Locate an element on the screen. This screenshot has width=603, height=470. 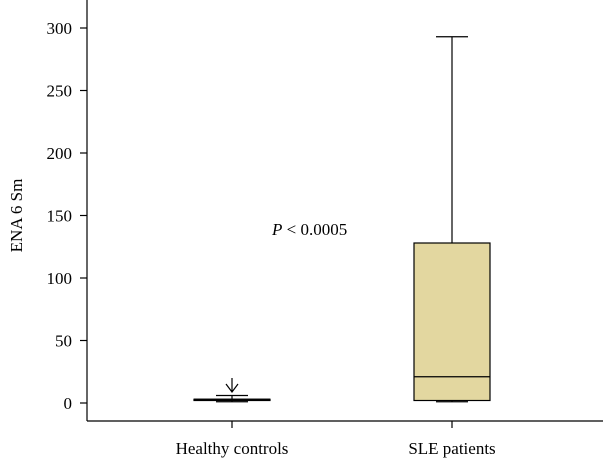
y-tick-label-100: 100 is located at coordinates (60, 278).